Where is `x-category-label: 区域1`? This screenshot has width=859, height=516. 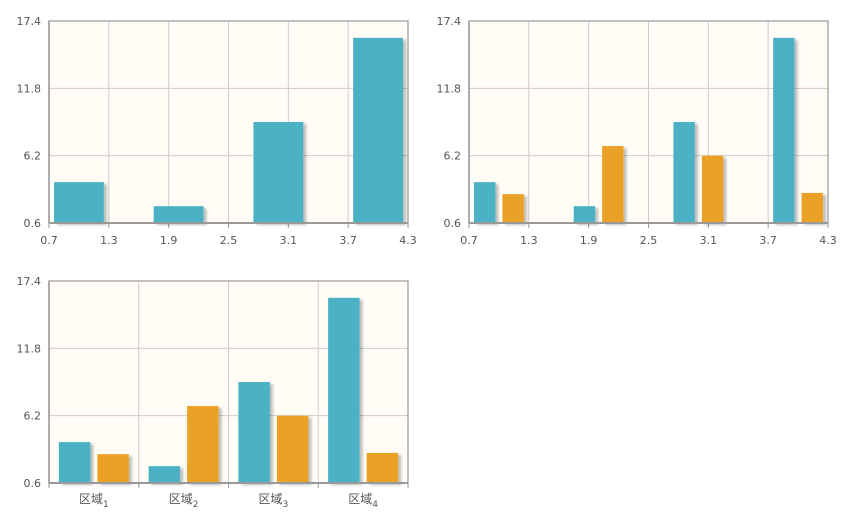 x-category-label: 区域1 is located at coordinates (94, 501).